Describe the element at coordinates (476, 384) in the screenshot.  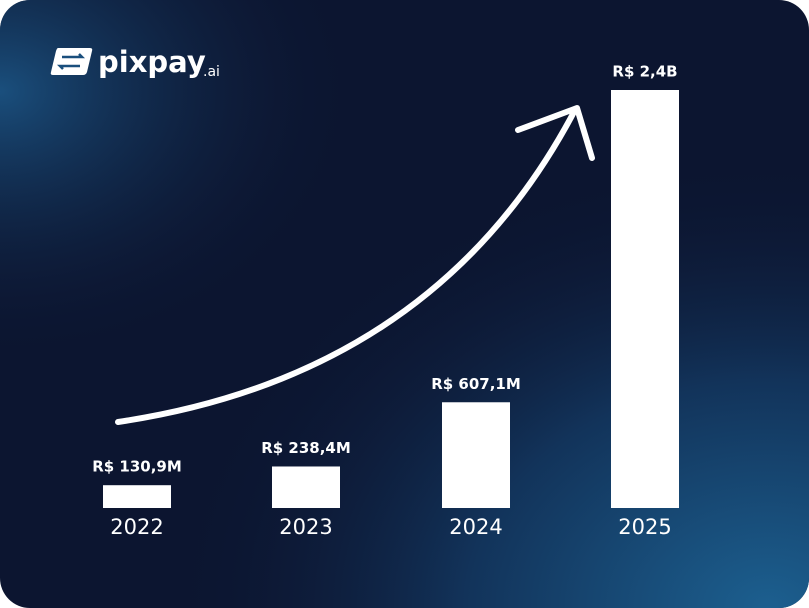
I see `value-label: R$ 607,1M` at that location.